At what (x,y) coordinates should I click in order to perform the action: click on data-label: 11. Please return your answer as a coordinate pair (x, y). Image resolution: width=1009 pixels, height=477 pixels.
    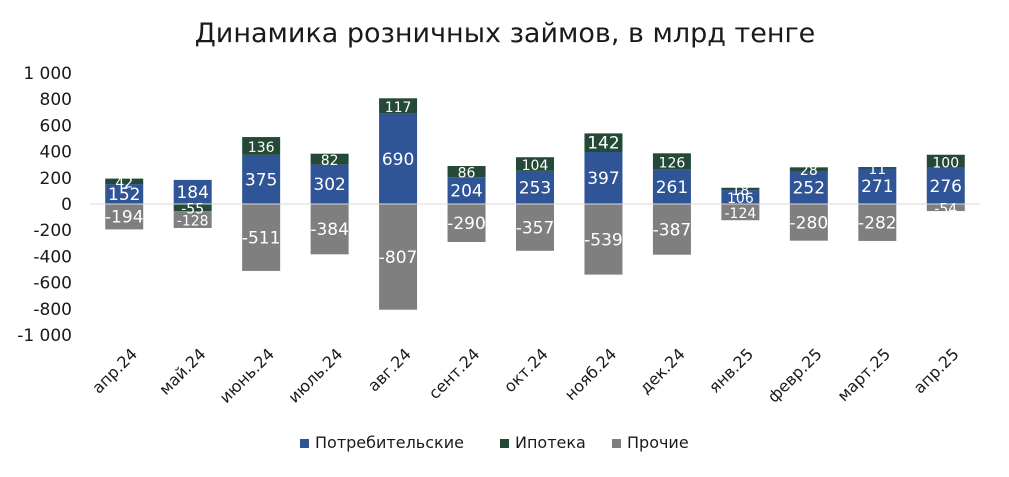
    Looking at the image, I should click on (877, 170).